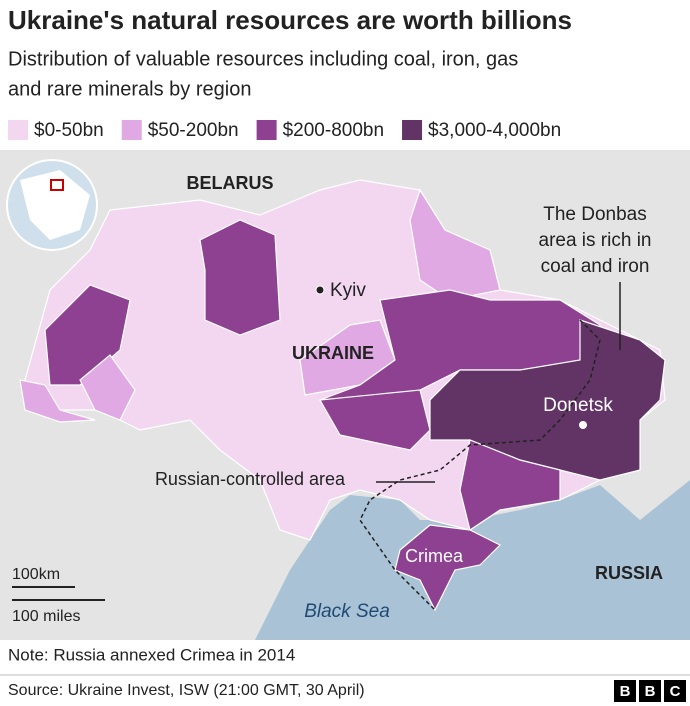 This screenshot has width=690, height=706. What do you see at coordinates (69, 130) in the screenshot?
I see `legend-label: $0-50bn` at bounding box center [69, 130].